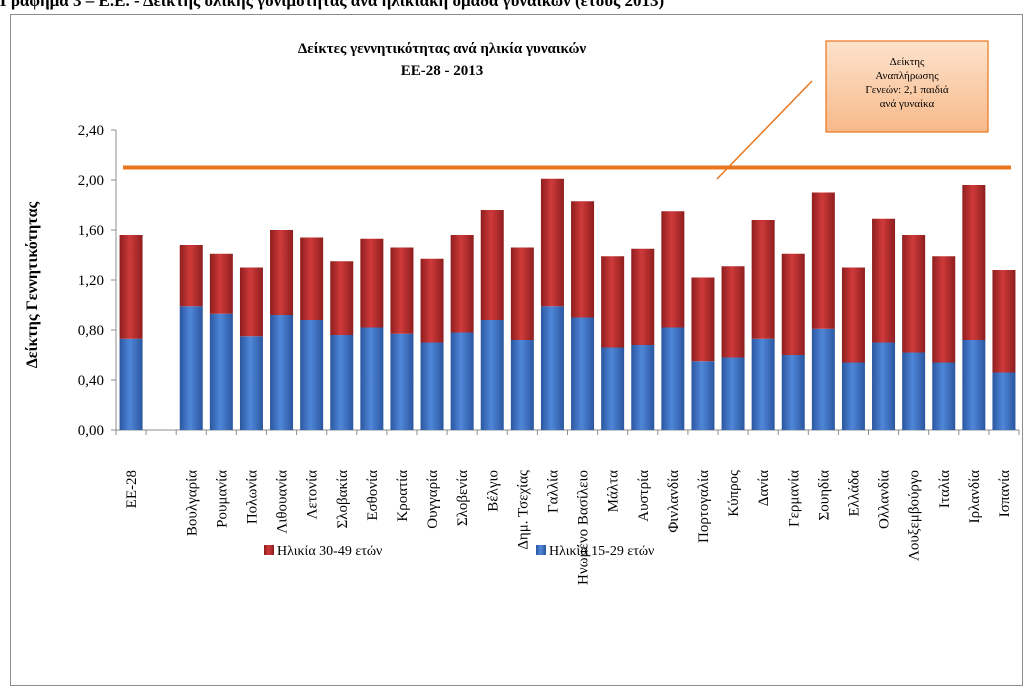 This screenshot has height=690, width=1025. I want to click on x-tick-label: Σουηδία, so click(824, 495).